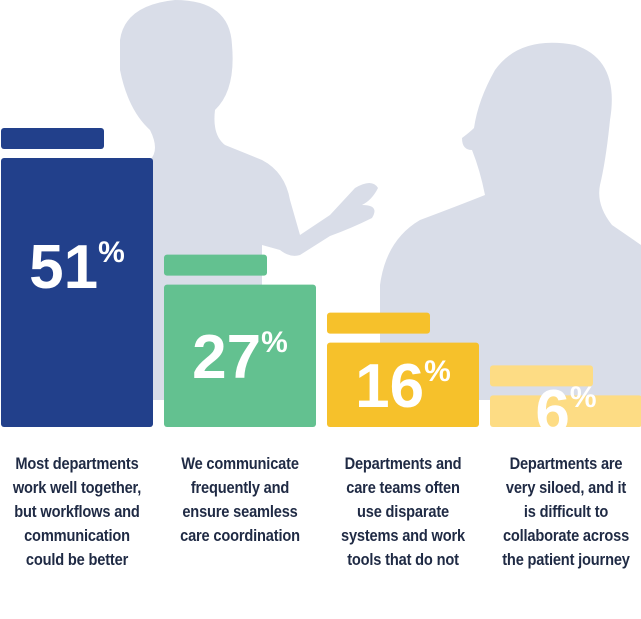  What do you see at coordinates (437, 371) in the screenshot?
I see `percent-sign-3: %` at bounding box center [437, 371].